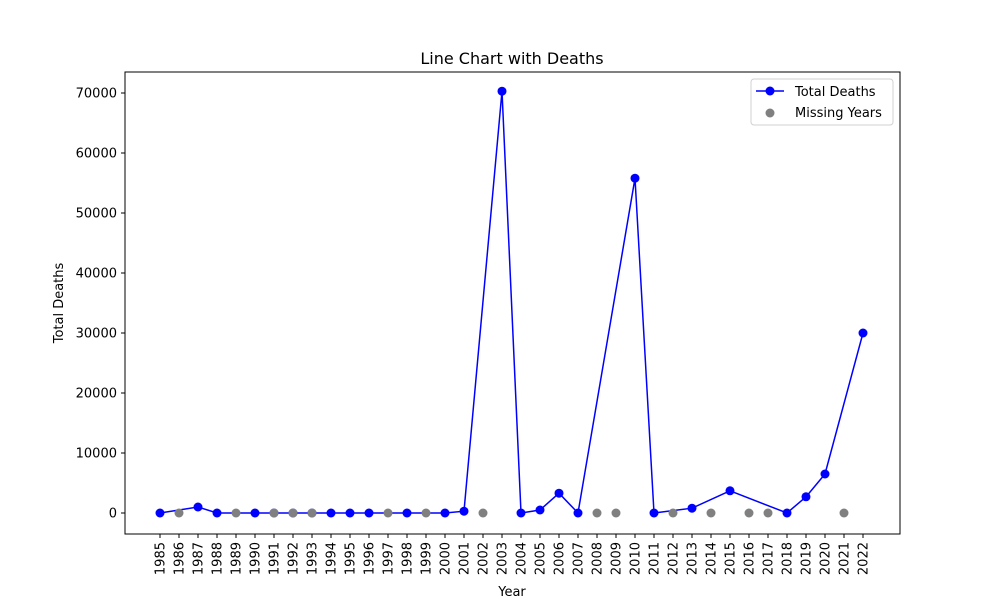  I want to click on x-tick-label: 1985, so click(161, 558).